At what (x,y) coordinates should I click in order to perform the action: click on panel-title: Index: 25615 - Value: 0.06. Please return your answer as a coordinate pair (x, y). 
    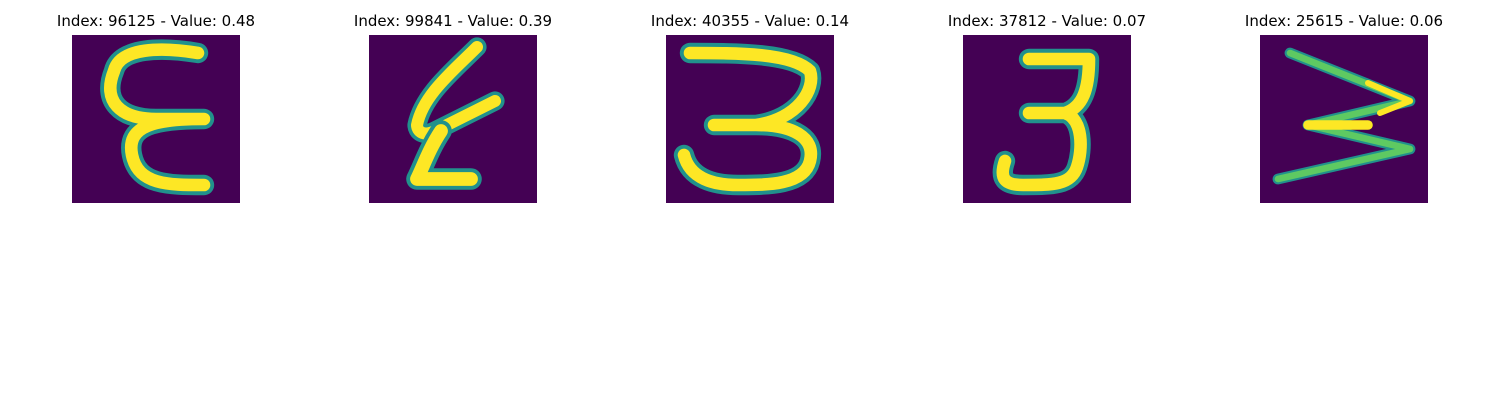
    Looking at the image, I should click on (1344, 21).